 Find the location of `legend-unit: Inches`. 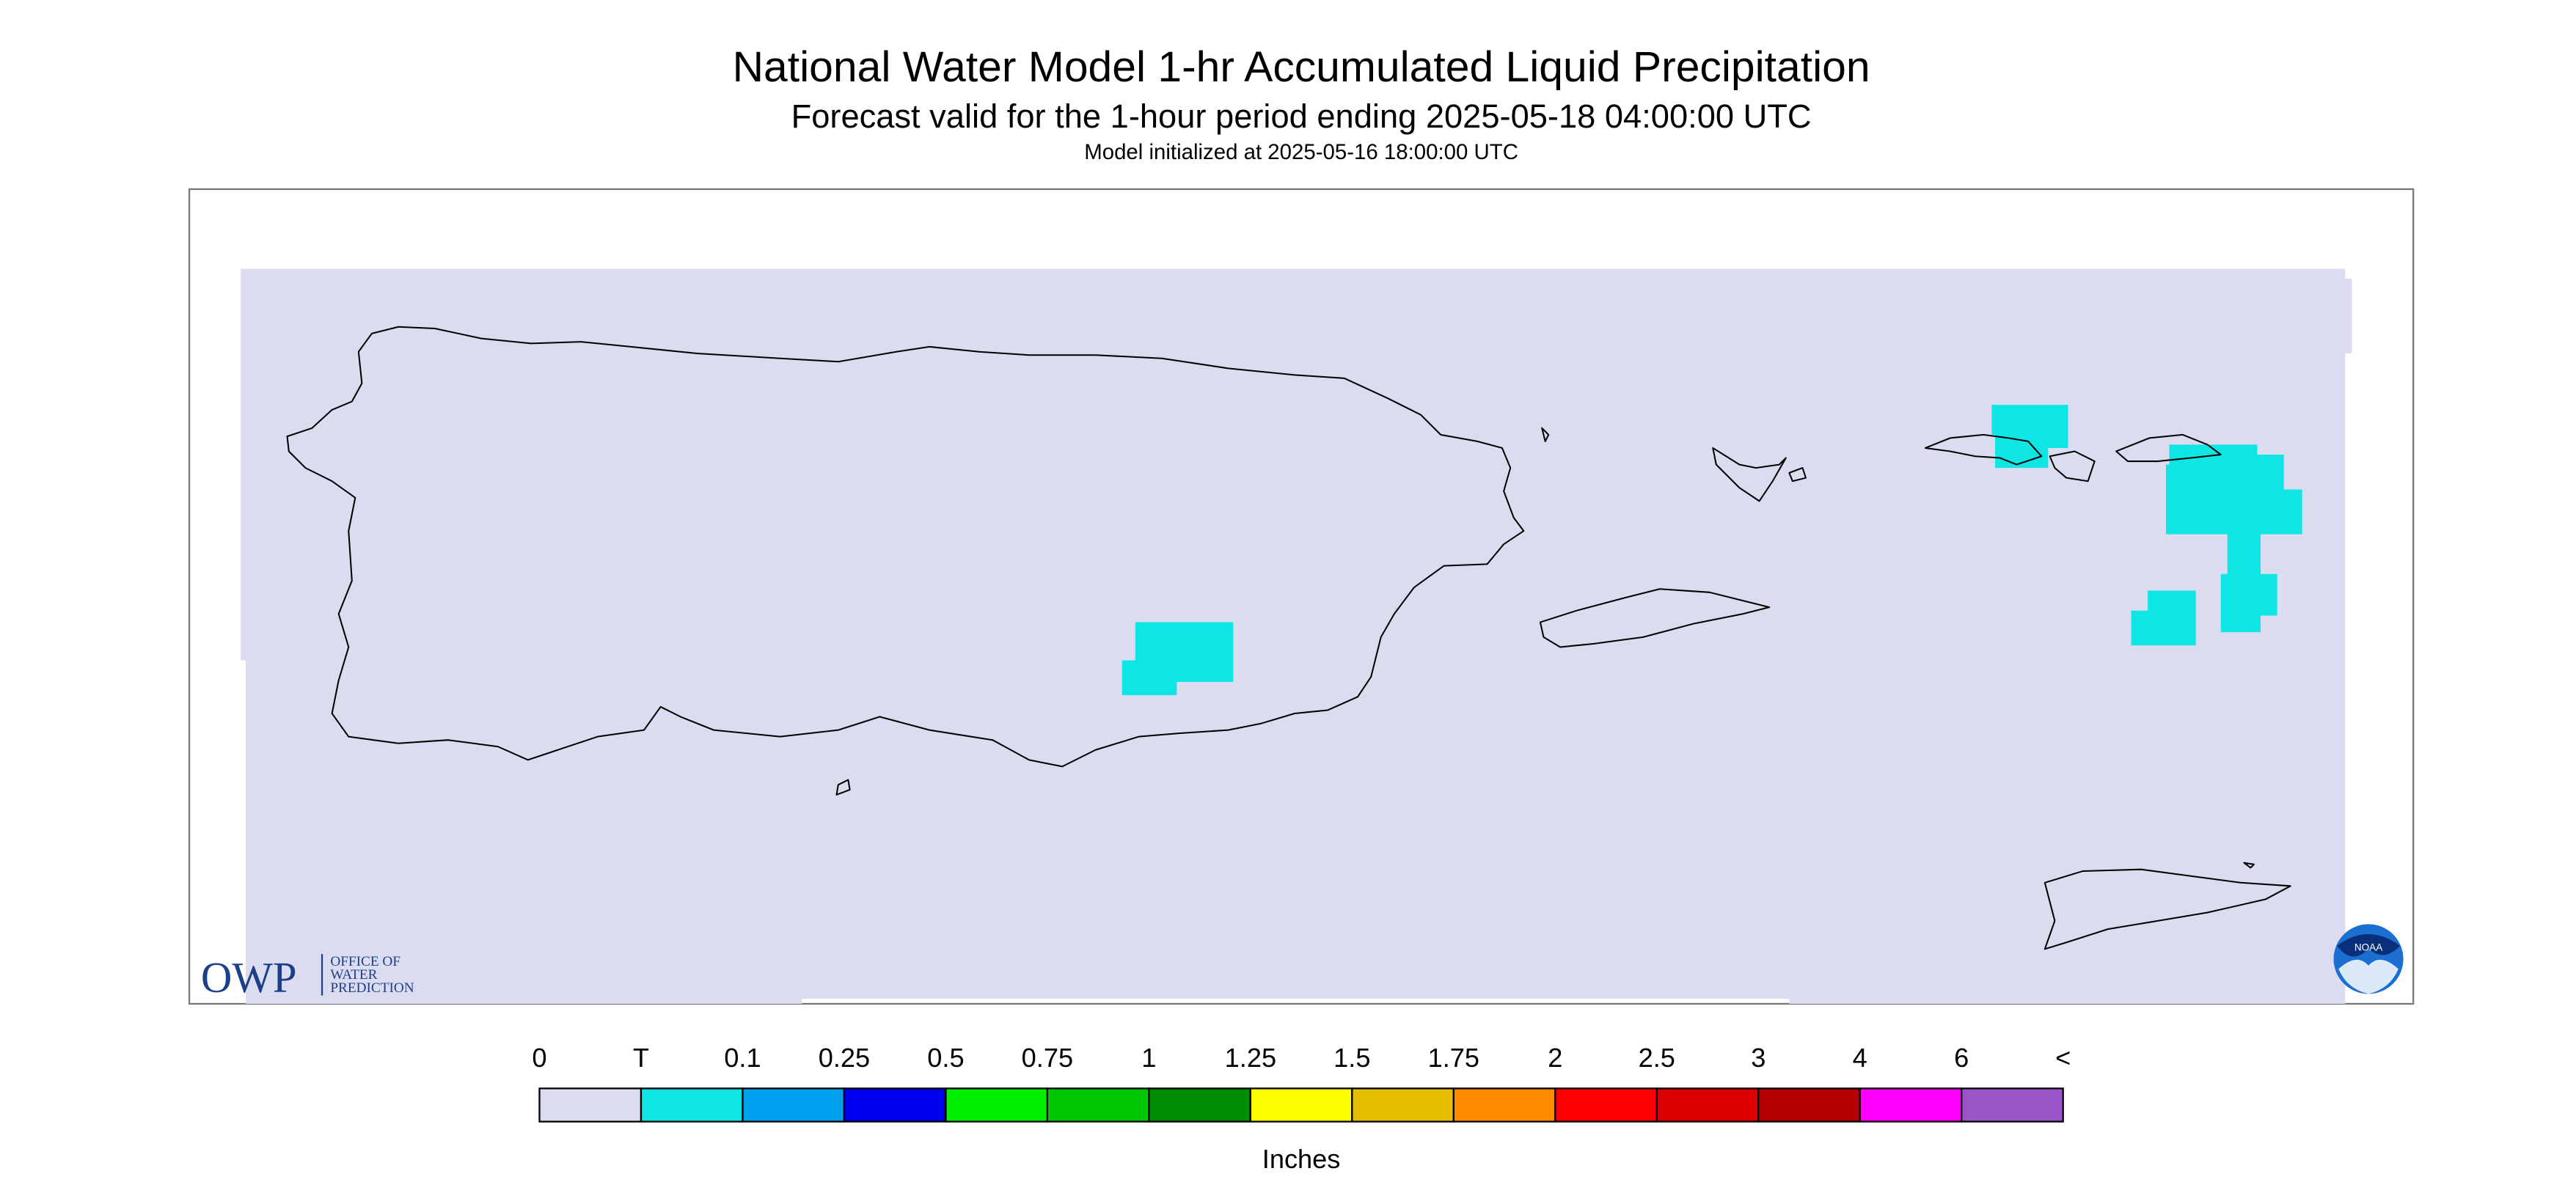

legend-unit: Inches is located at coordinates (1301, 1159).